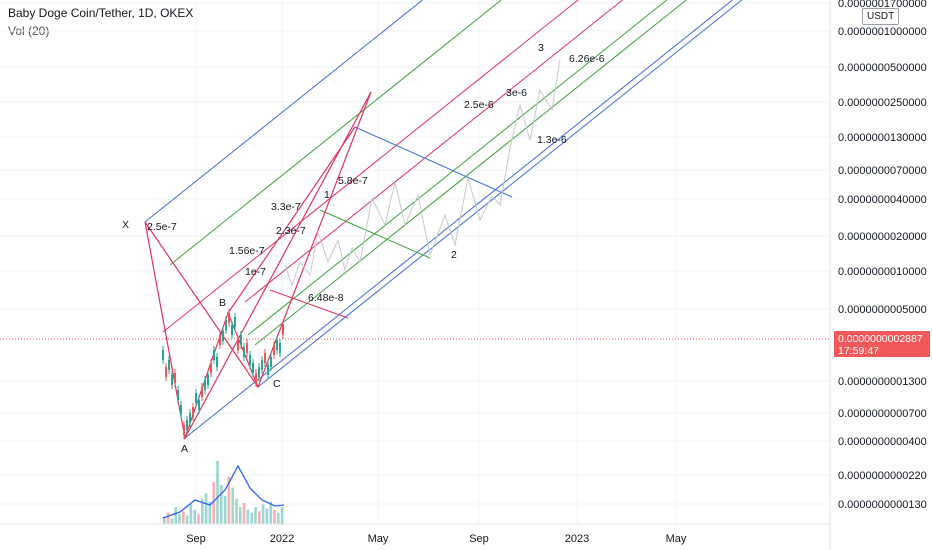 Image resolution: width=932 pixels, height=550 pixels. I want to click on time-tick-label: Sep, so click(479, 539).